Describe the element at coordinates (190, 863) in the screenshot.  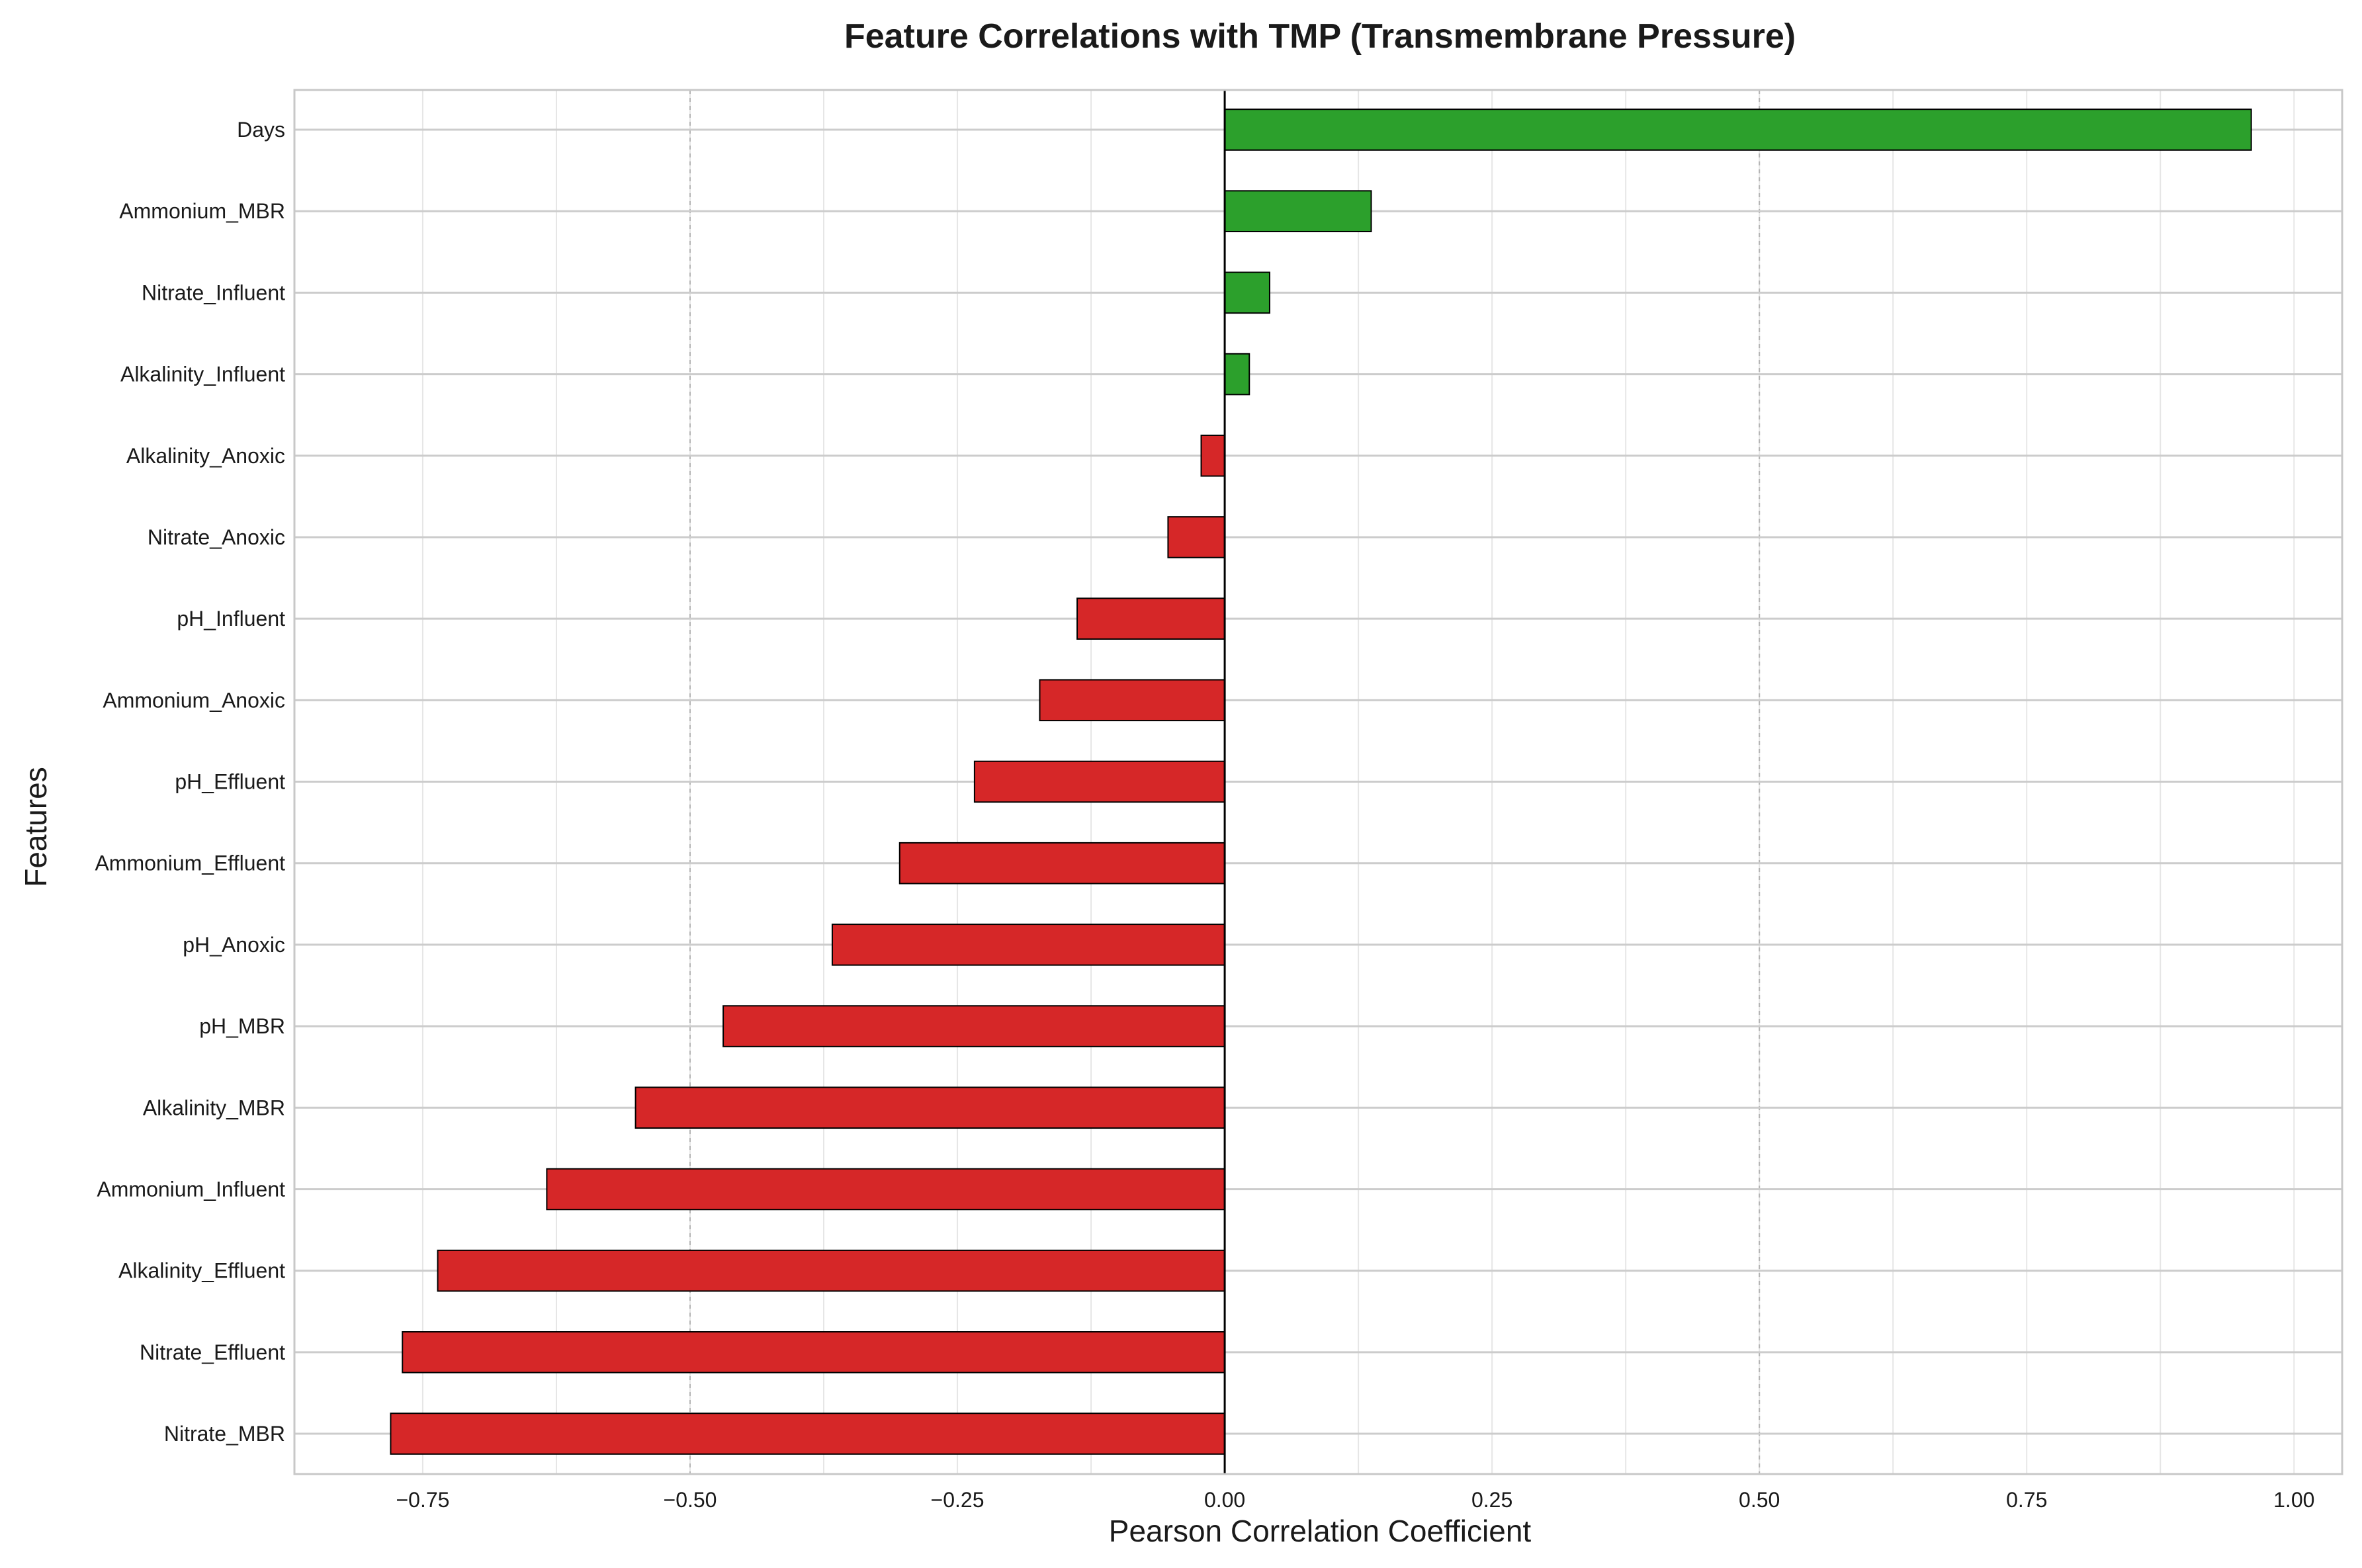
I see `y-tick-label: Ammonium_Effluent` at that location.